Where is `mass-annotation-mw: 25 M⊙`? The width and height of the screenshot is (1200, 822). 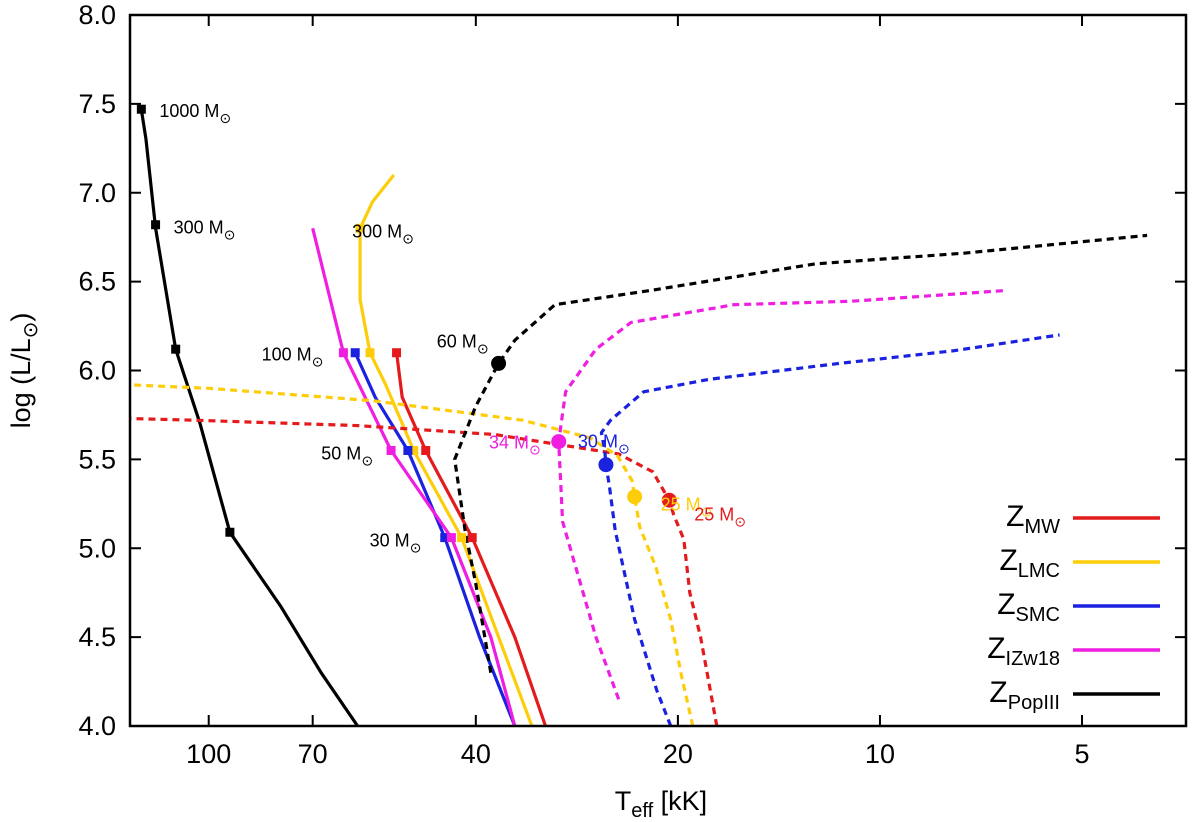 mass-annotation-mw: 25 M⊙ is located at coordinates (720, 516).